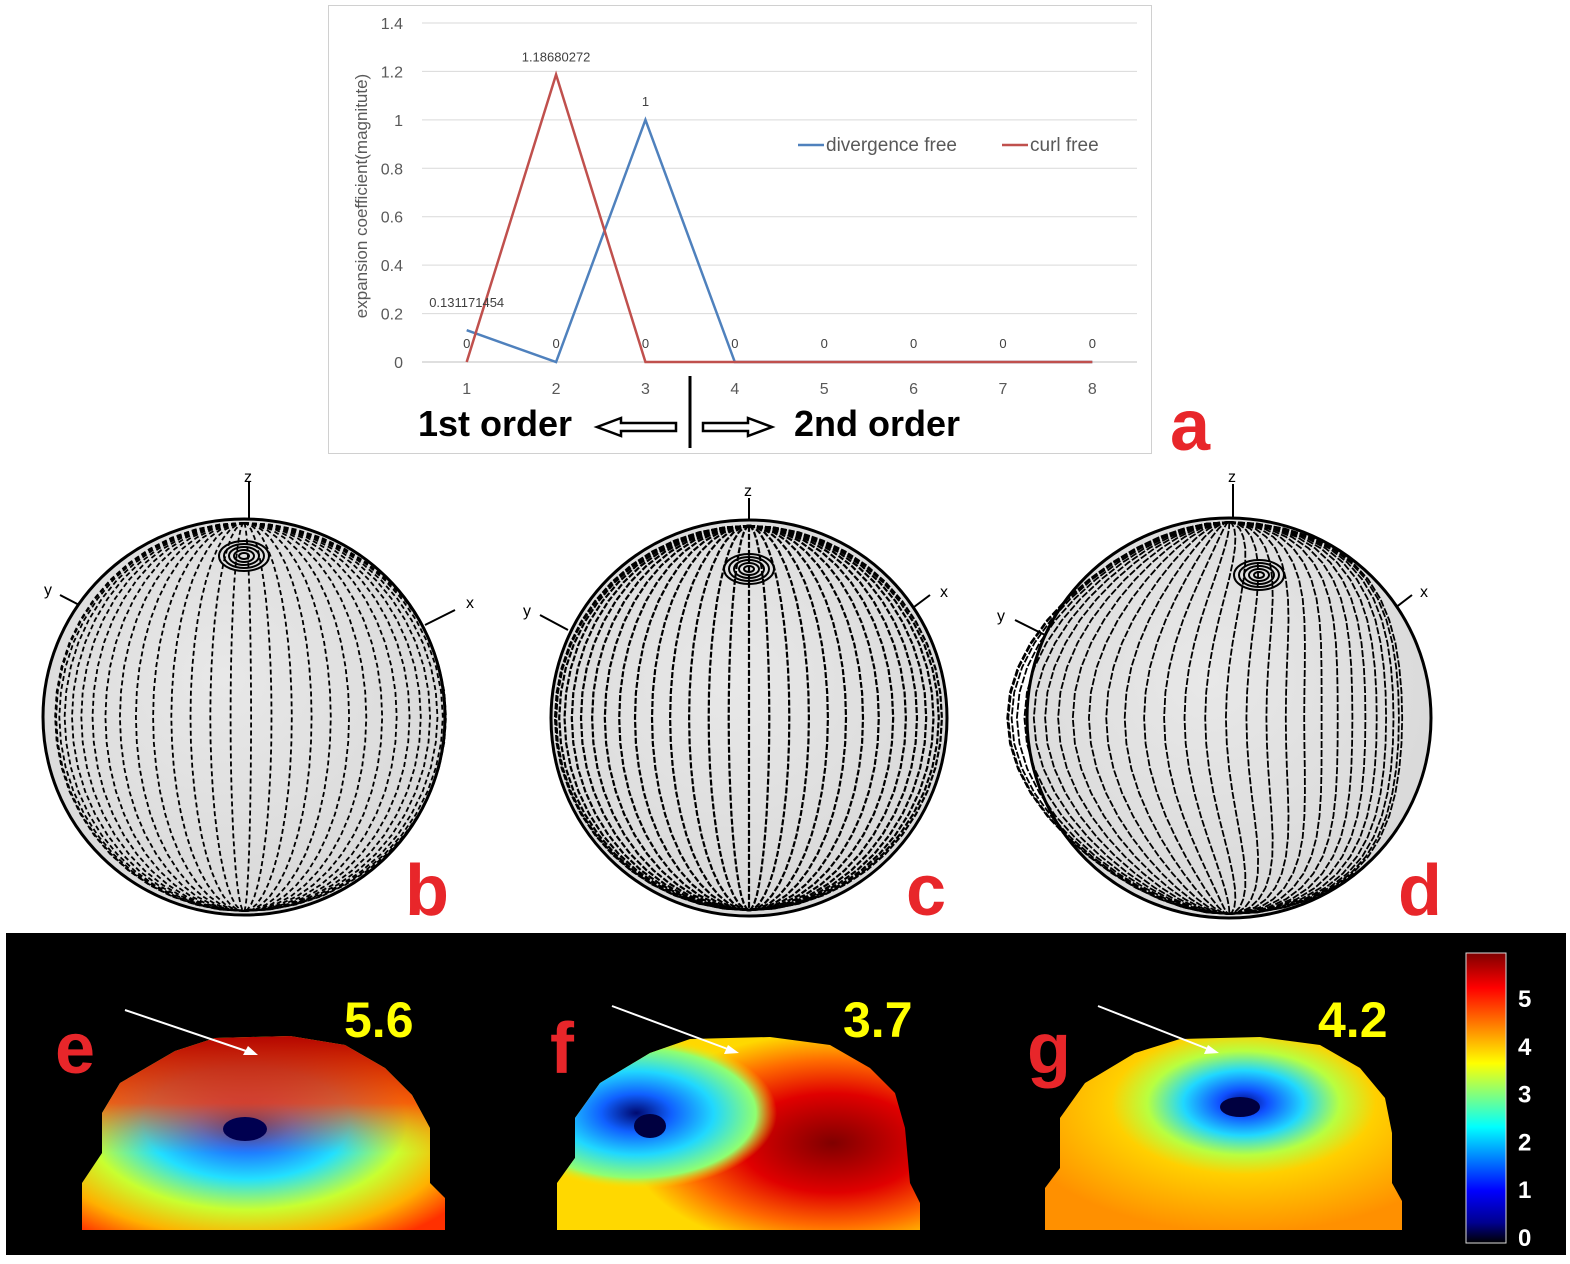  What do you see at coordinates (1525, 1119) in the screenshot?
I see `colorbar-ticks: 5 4 3 2 1 0` at bounding box center [1525, 1119].